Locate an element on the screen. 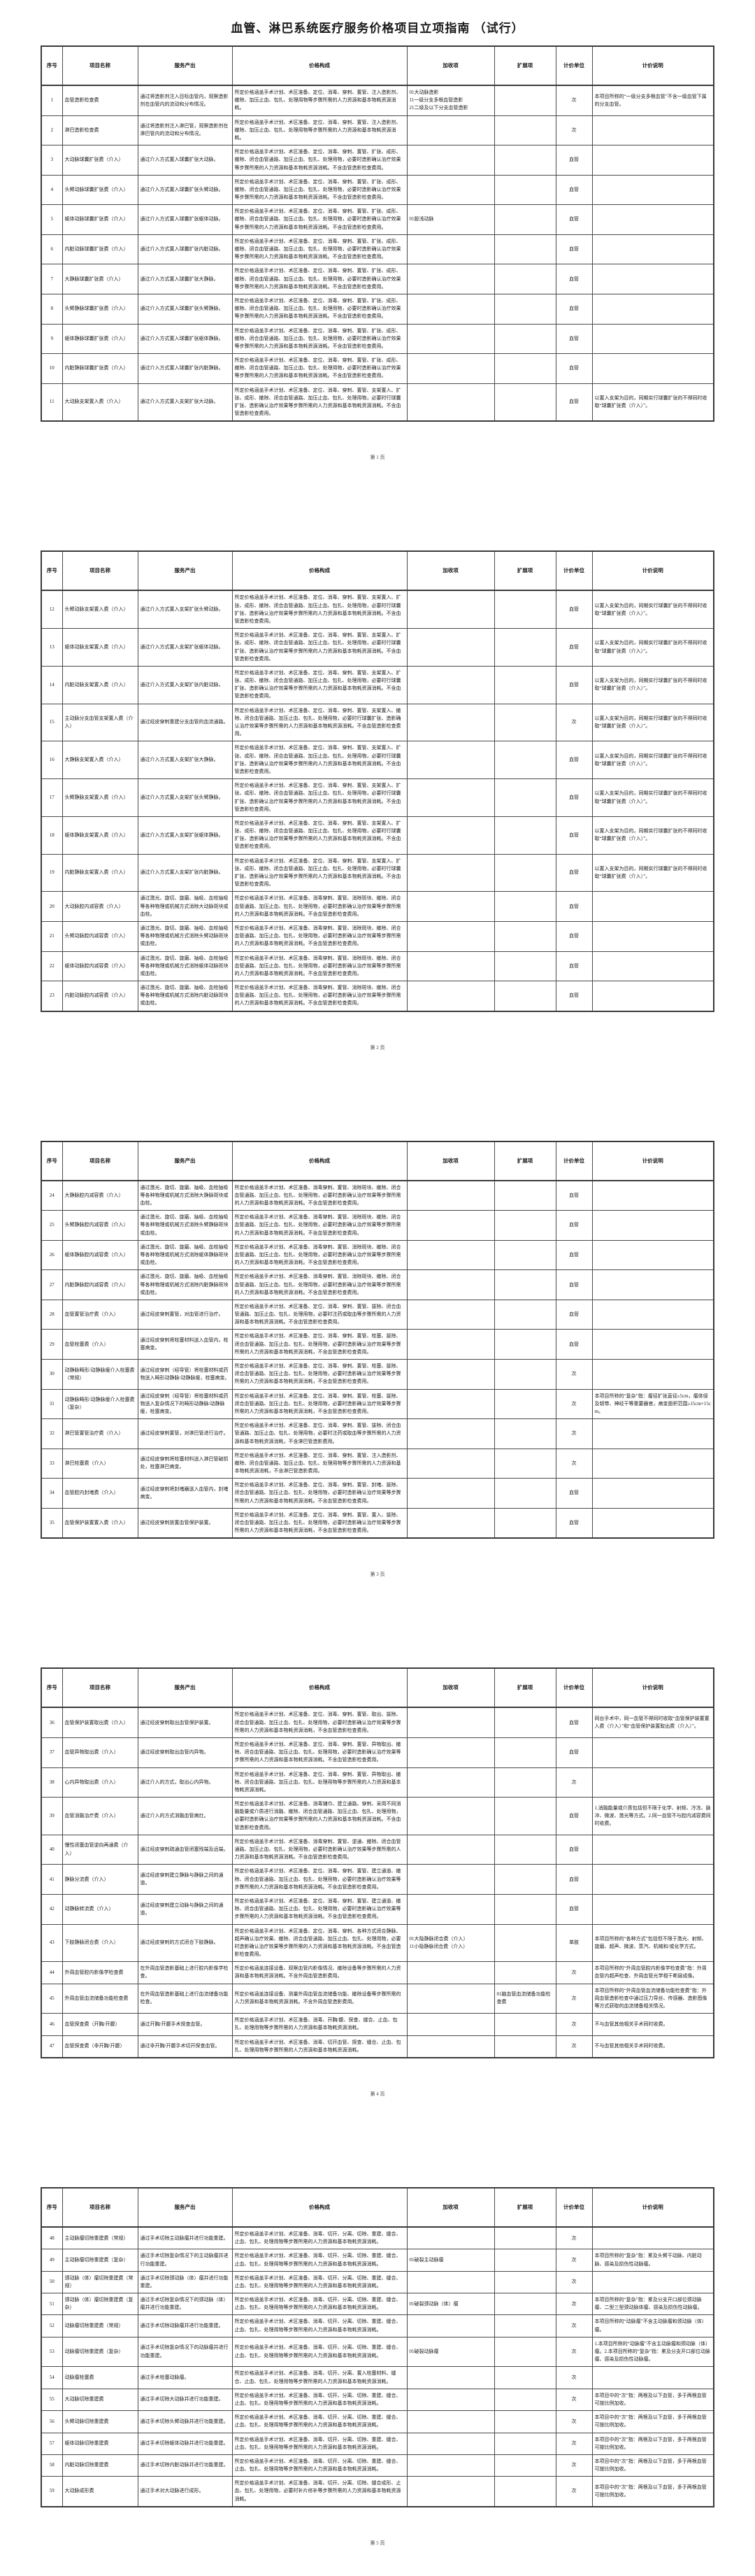 The image size is (755, 2576). cell-output: 通过经皮穿刺建立动脉与静脉之间的通道。 is located at coordinates (185, 1909).